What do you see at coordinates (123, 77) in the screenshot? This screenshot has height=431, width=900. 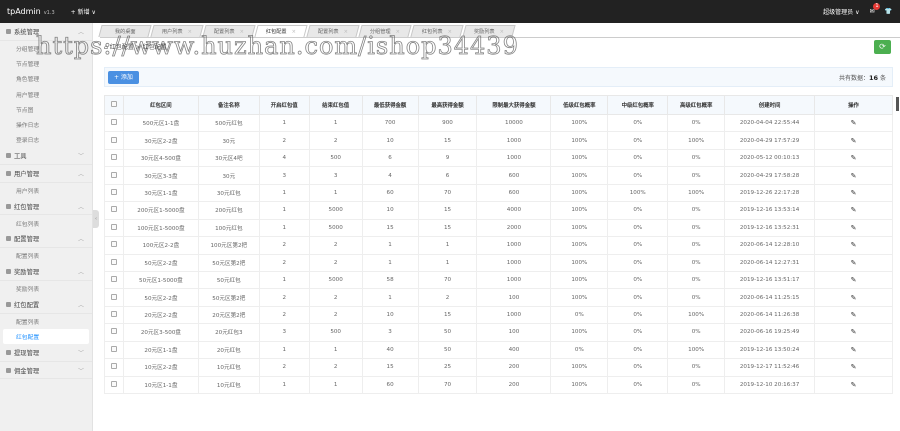 I see `add-button: + 添加` at bounding box center [123, 77].